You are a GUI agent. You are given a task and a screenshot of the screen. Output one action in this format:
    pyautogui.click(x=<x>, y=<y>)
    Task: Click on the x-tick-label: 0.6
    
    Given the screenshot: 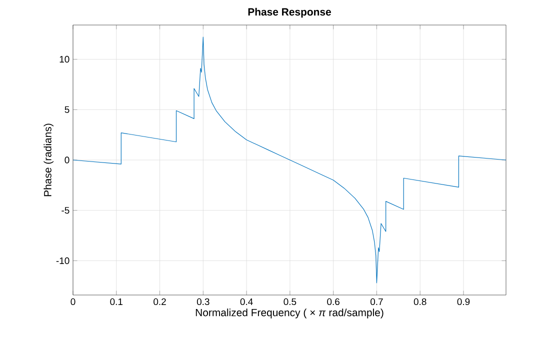 What is the action you would take?
    pyautogui.click(x=333, y=302)
    